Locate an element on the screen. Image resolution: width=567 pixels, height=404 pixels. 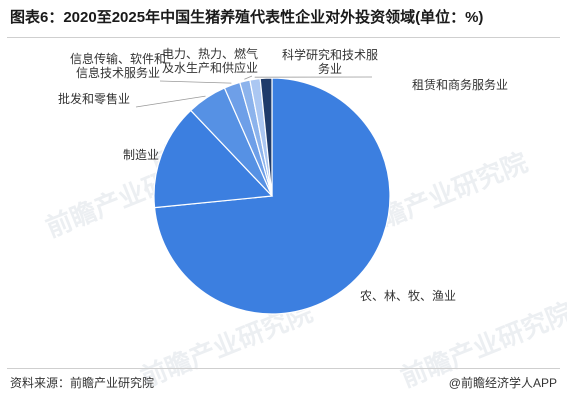
chart-title: 图表6：2020至2025年中国生猪养殖代表性企业对外投资领域(单位：%) is located at coordinates (247, 17).